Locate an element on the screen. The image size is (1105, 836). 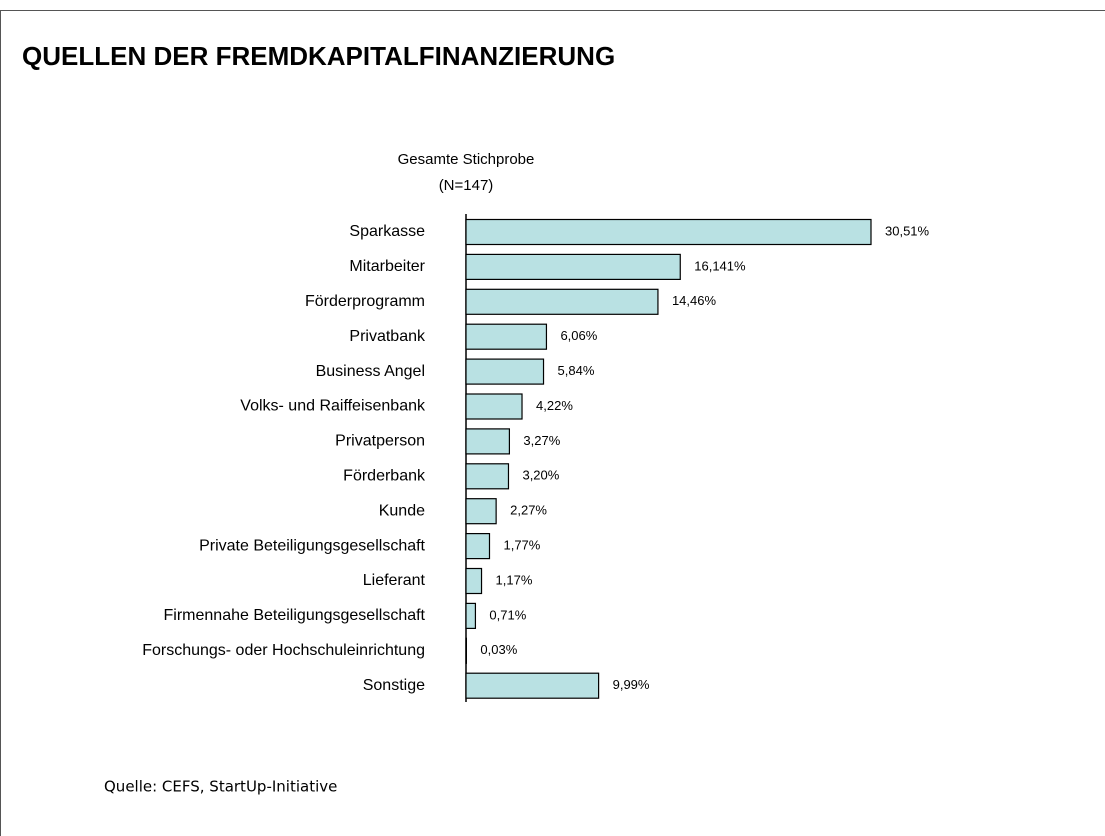
subtitle: Gesamte Stichprobe is located at coordinates (466, 159).